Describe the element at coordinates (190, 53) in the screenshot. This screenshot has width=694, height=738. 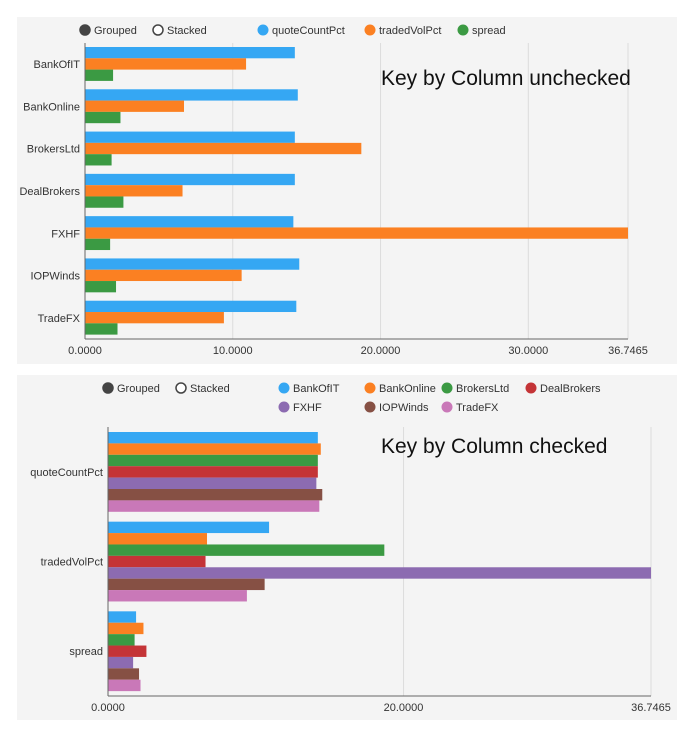
I see `bar-bankofit-quotecountpct` at that location.